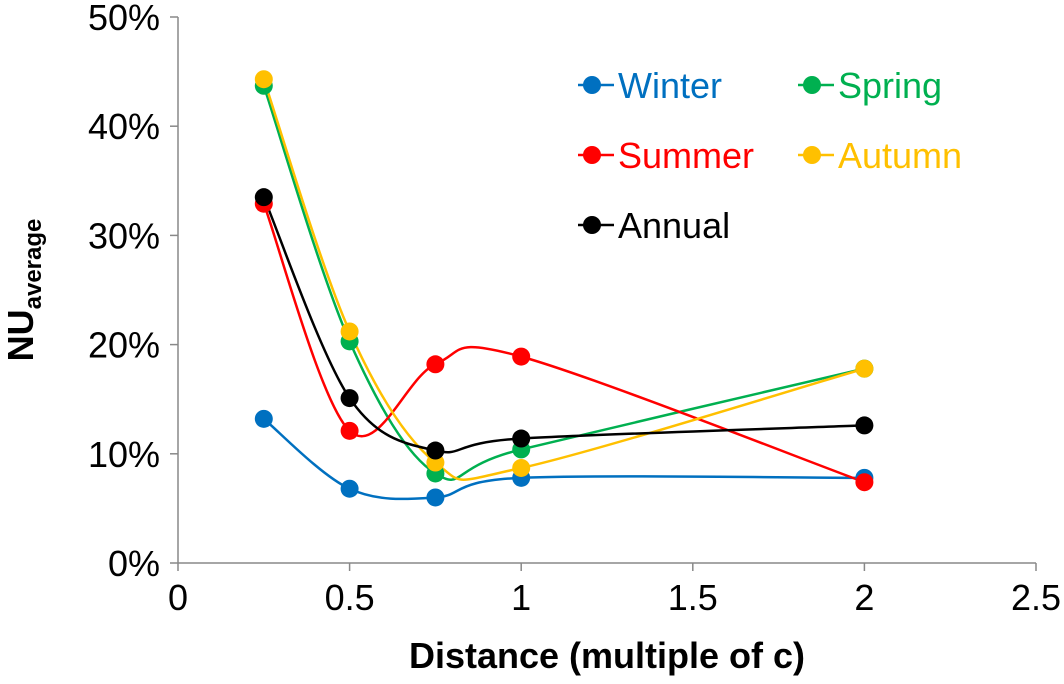 This screenshot has height=684, width=1064. Describe the element at coordinates (350, 597) in the screenshot. I see `x-tick-label: 0.5` at that location.